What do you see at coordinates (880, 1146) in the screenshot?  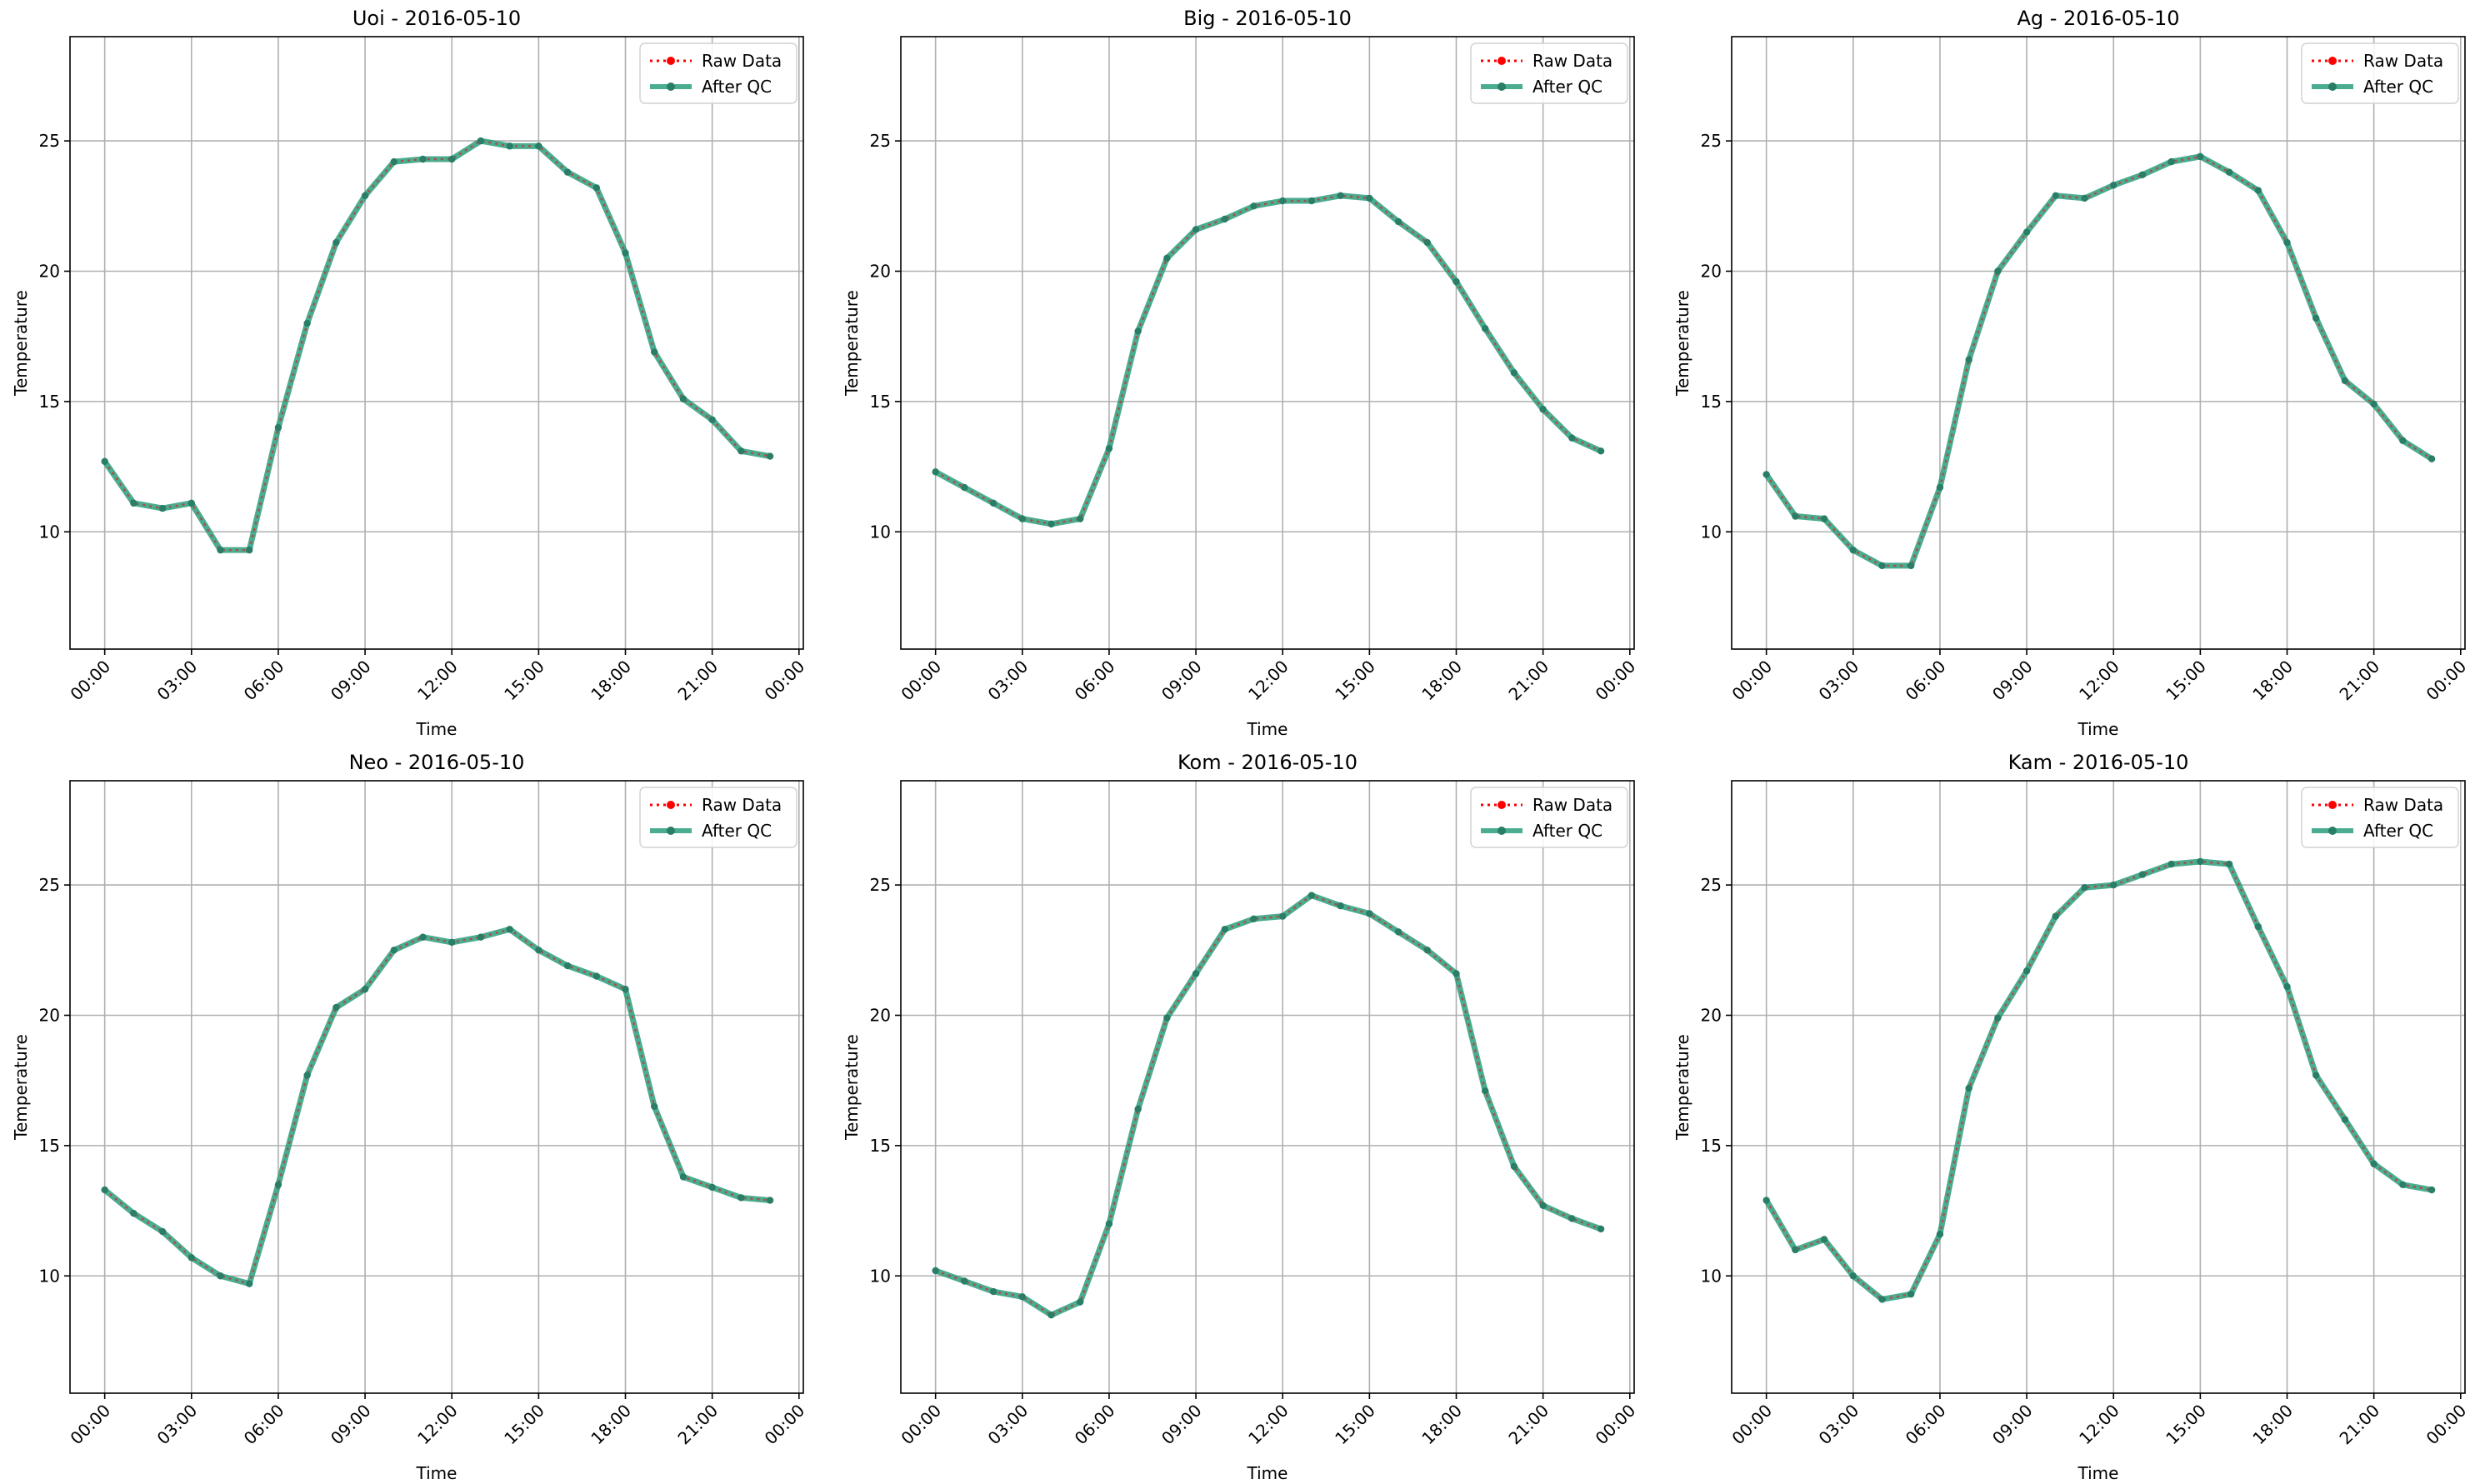 I see `y-tick-label: 15` at bounding box center [880, 1146].